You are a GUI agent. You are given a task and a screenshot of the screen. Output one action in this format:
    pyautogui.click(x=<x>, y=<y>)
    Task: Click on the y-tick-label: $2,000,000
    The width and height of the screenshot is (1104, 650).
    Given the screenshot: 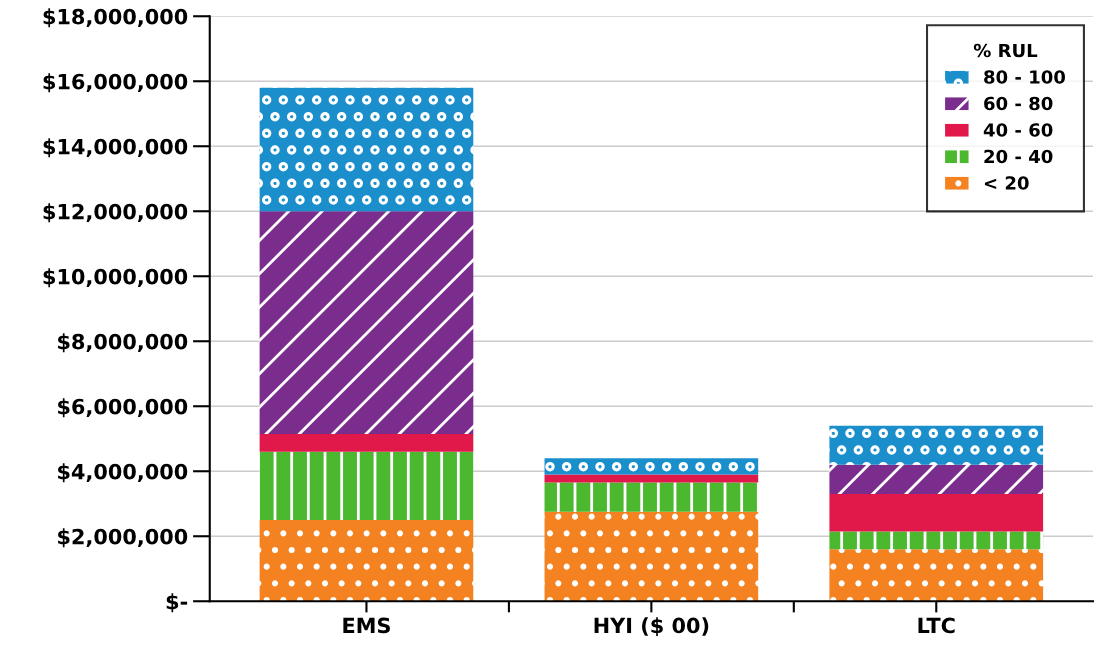 What is the action you would take?
    pyautogui.click(x=123, y=538)
    